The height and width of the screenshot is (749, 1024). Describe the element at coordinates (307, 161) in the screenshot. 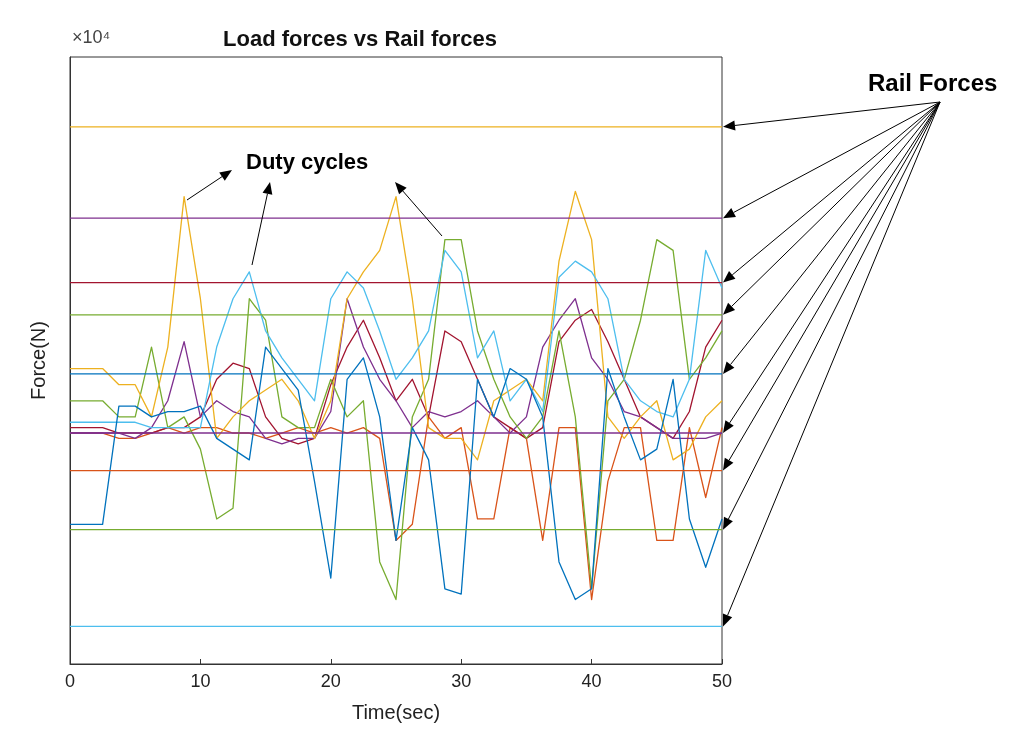

I see `annotation: Duty cycles` at that location.